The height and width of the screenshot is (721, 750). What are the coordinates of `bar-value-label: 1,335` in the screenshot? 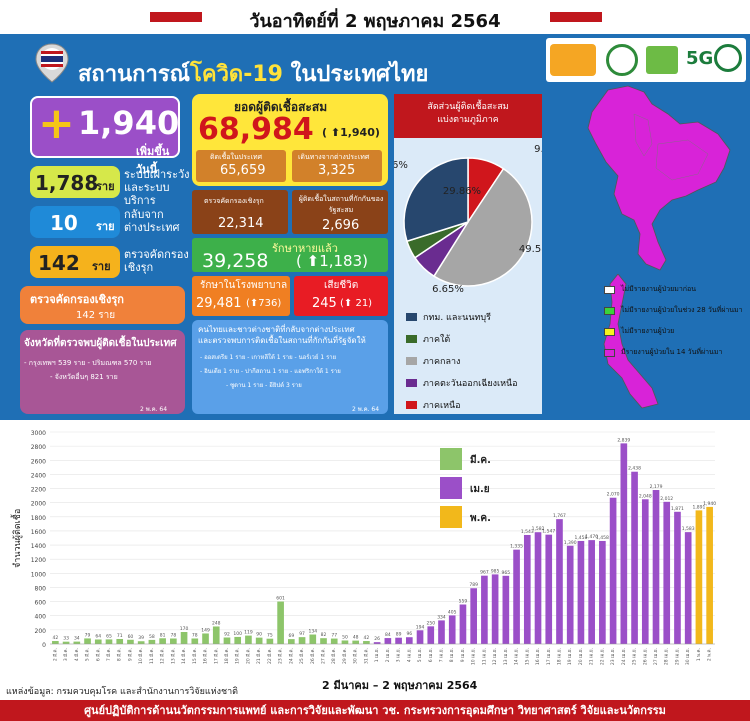 It's located at (516, 547).